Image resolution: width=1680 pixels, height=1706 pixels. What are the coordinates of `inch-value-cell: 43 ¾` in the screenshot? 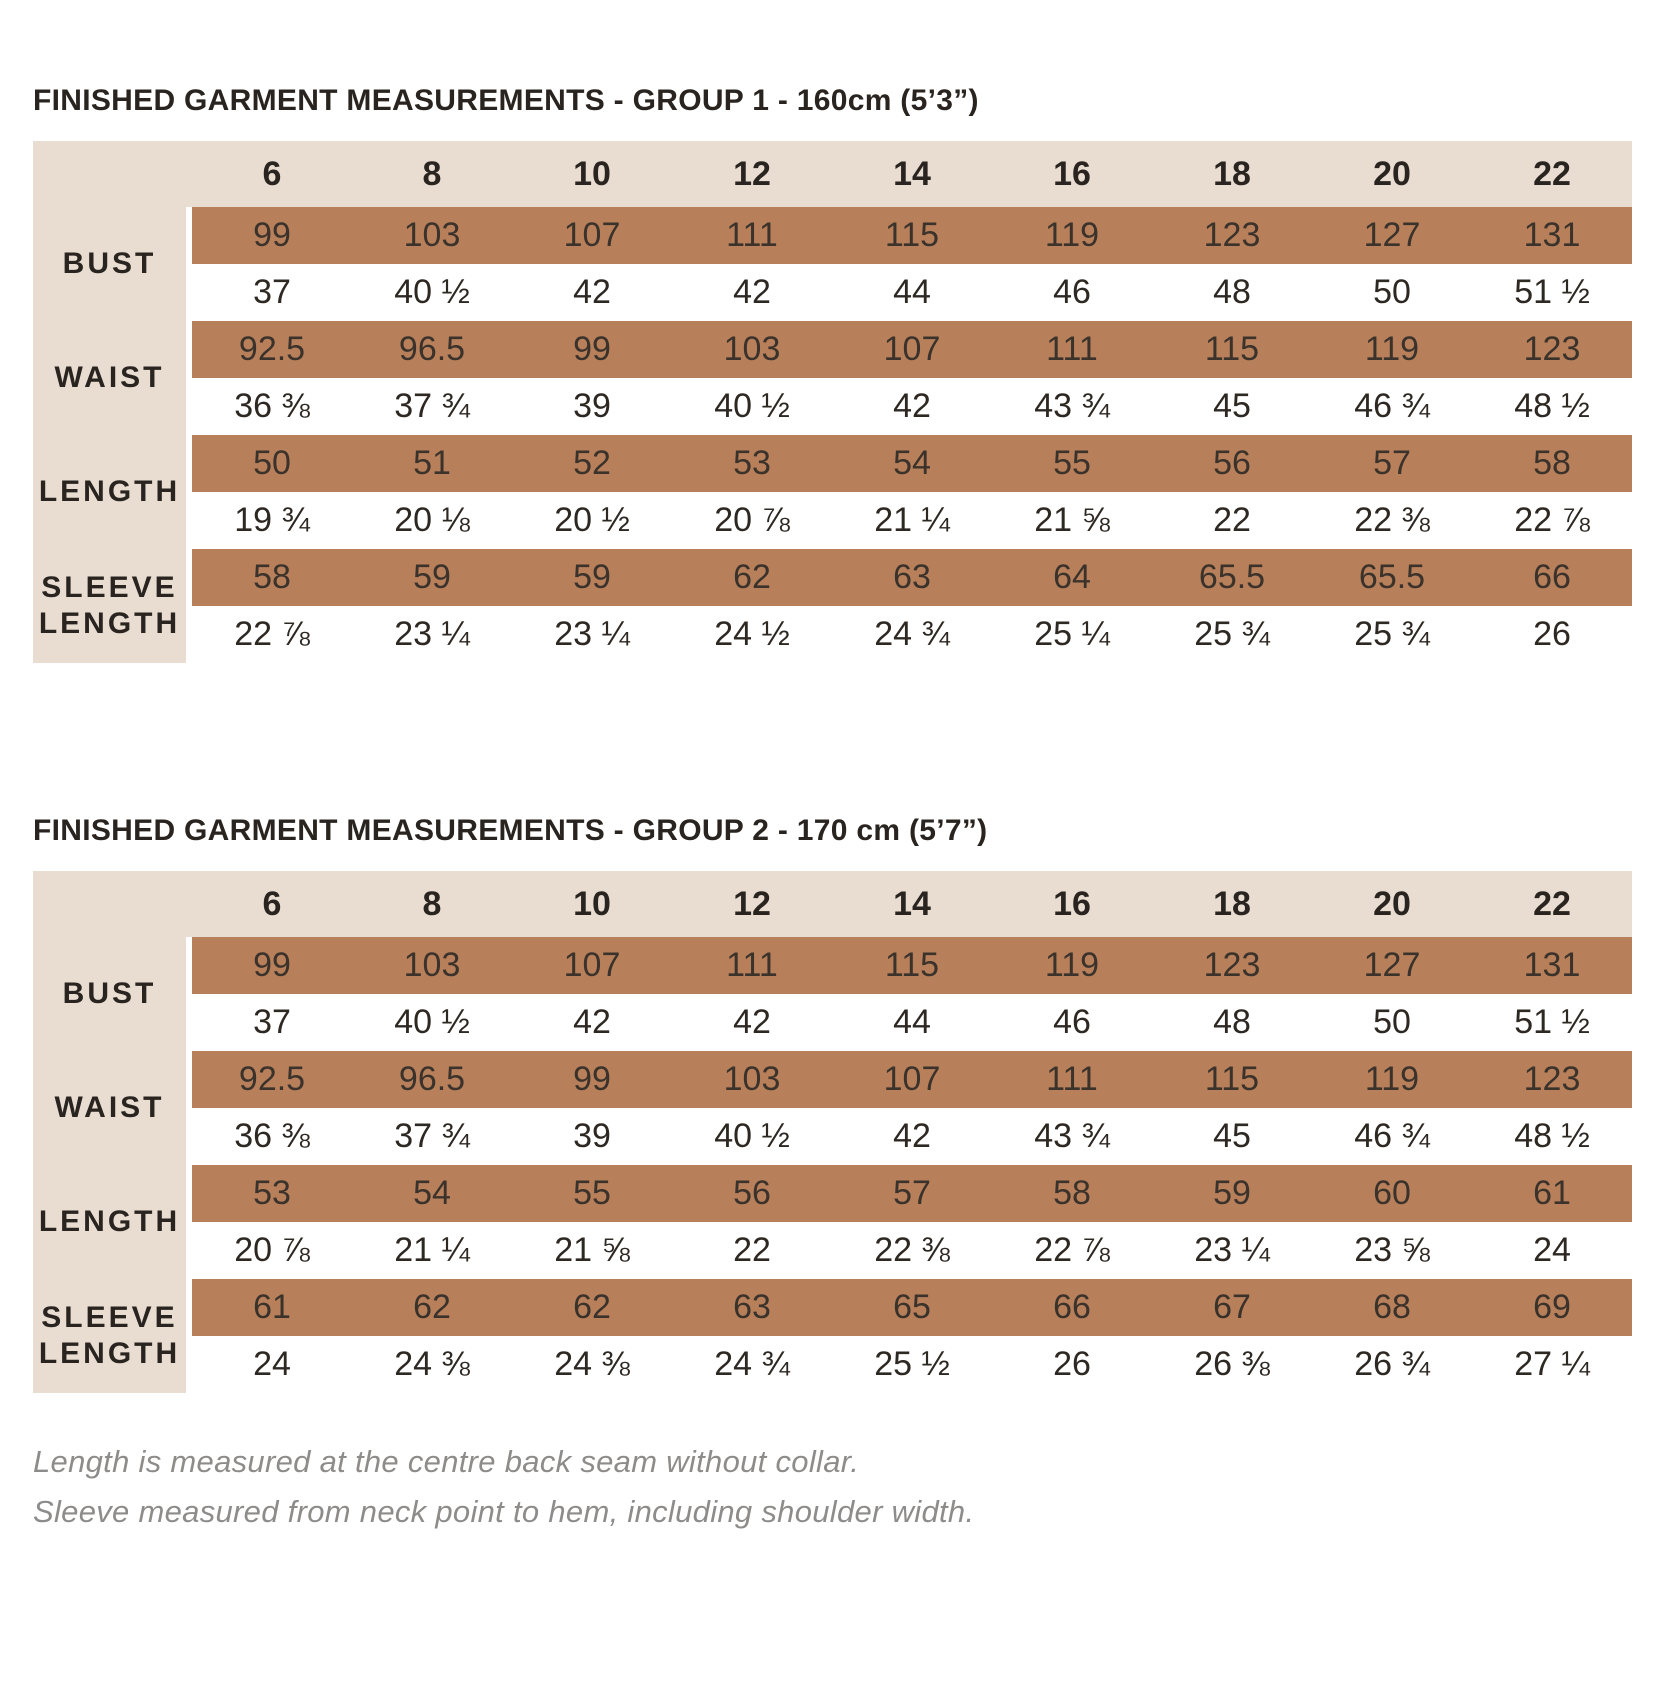 It's located at (1072, 406).